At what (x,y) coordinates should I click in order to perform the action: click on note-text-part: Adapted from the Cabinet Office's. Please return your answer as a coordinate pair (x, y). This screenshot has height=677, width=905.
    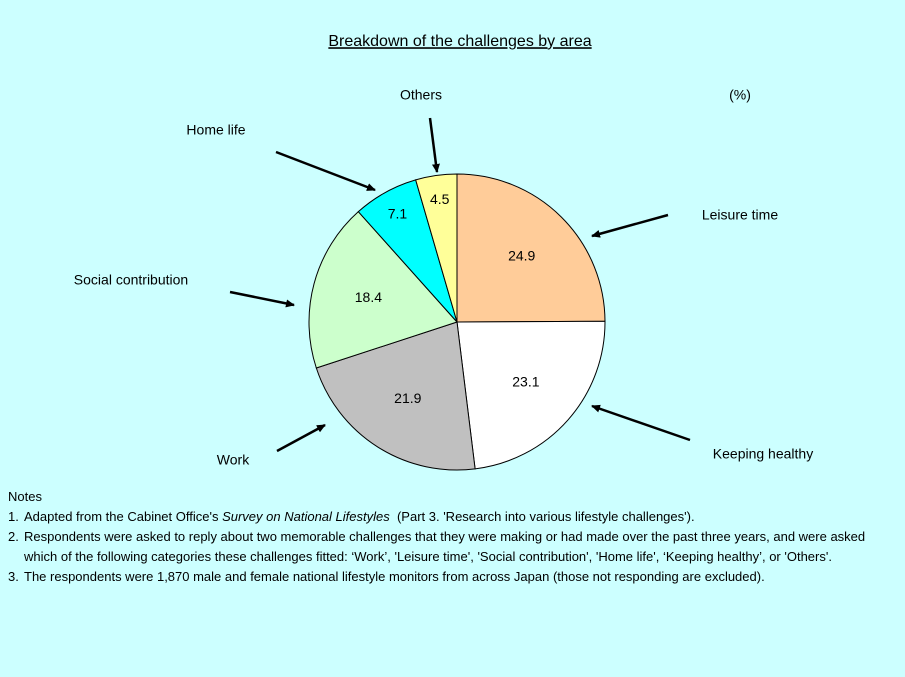
    Looking at the image, I should click on (123, 516).